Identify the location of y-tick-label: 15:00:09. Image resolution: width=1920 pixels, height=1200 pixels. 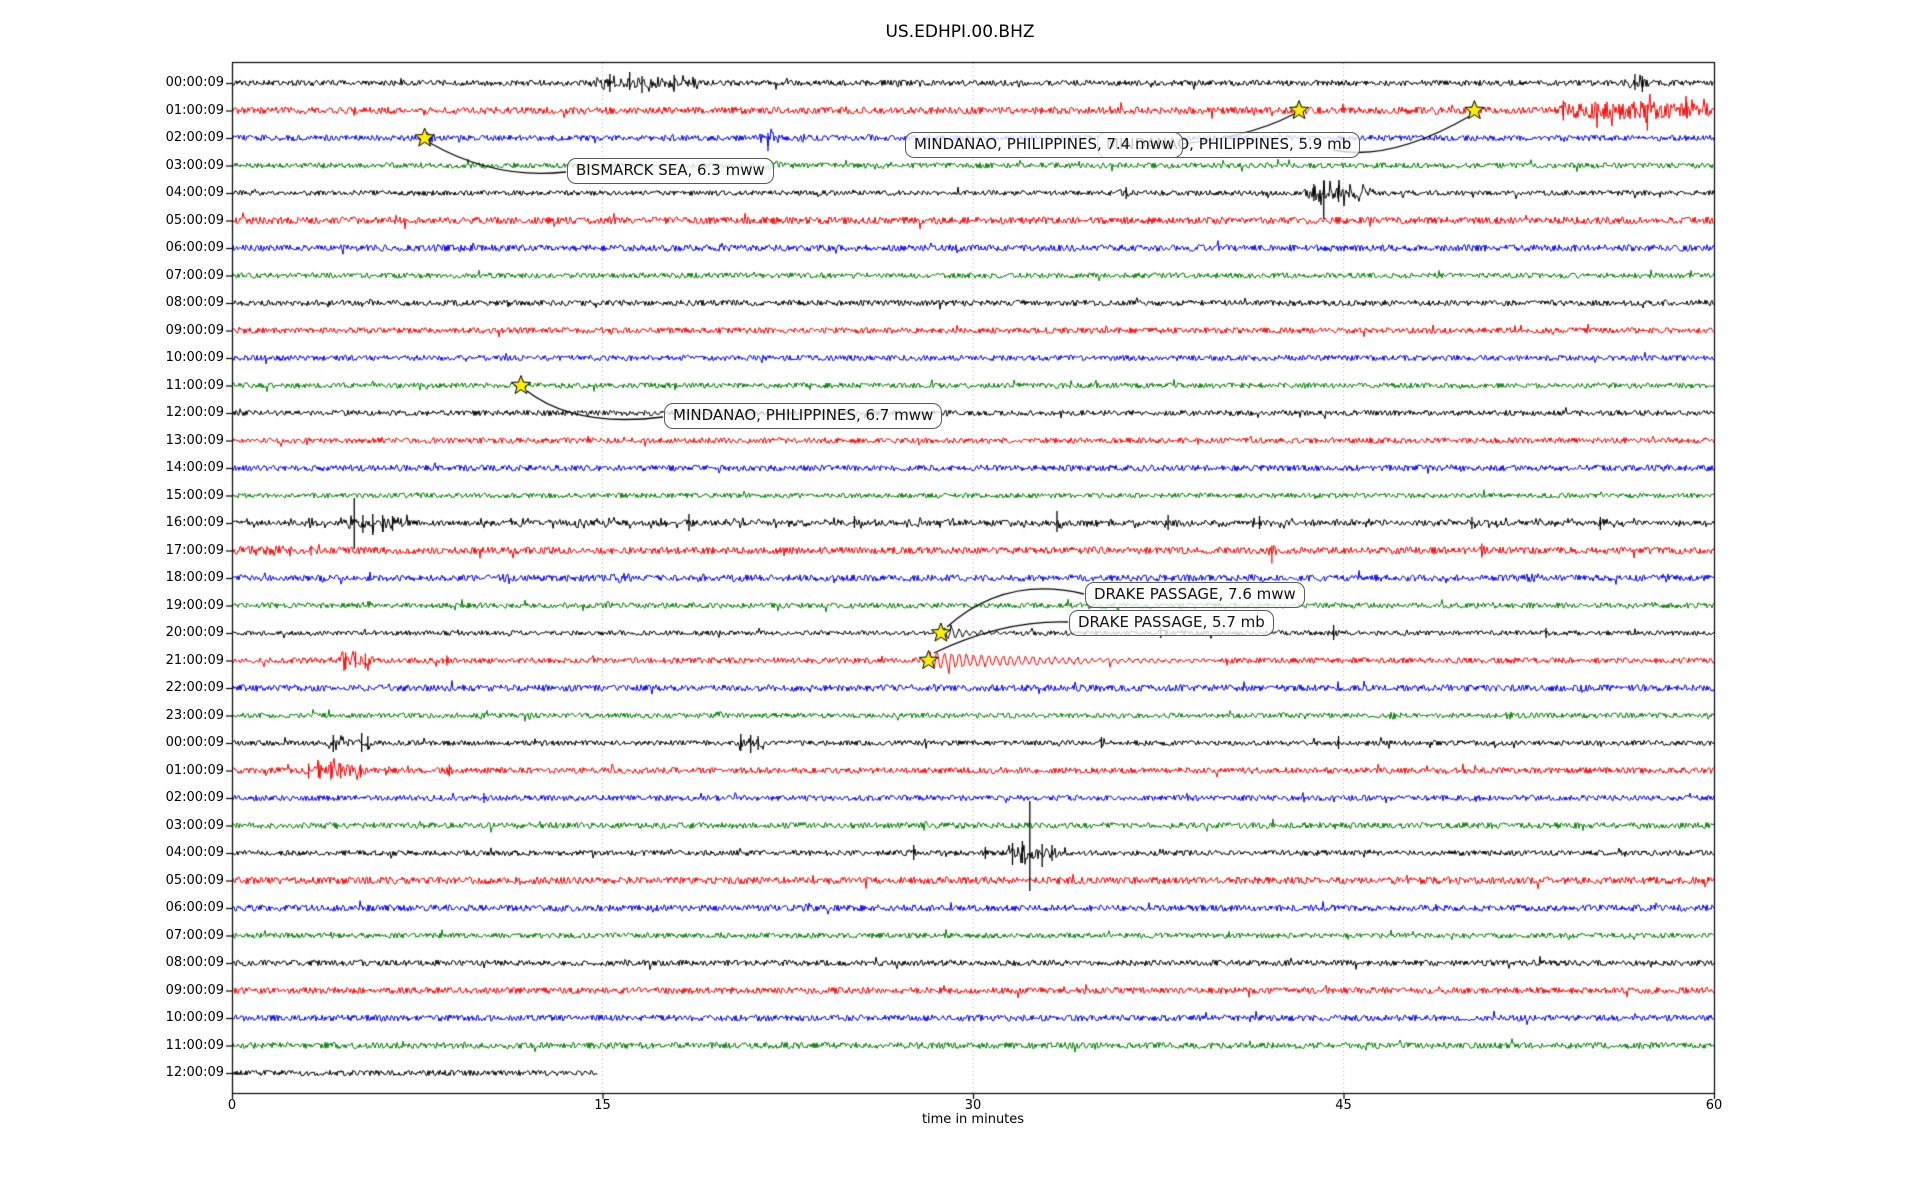
(194, 495).